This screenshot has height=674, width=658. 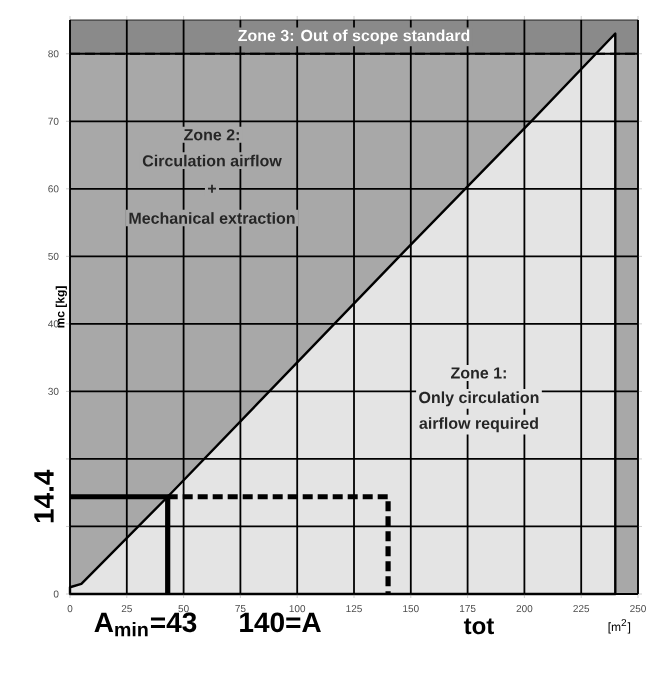 What do you see at coordinates (478, 425) in the screenshot?
I see `annotation: airflow required` at bounding box center [478, 425].